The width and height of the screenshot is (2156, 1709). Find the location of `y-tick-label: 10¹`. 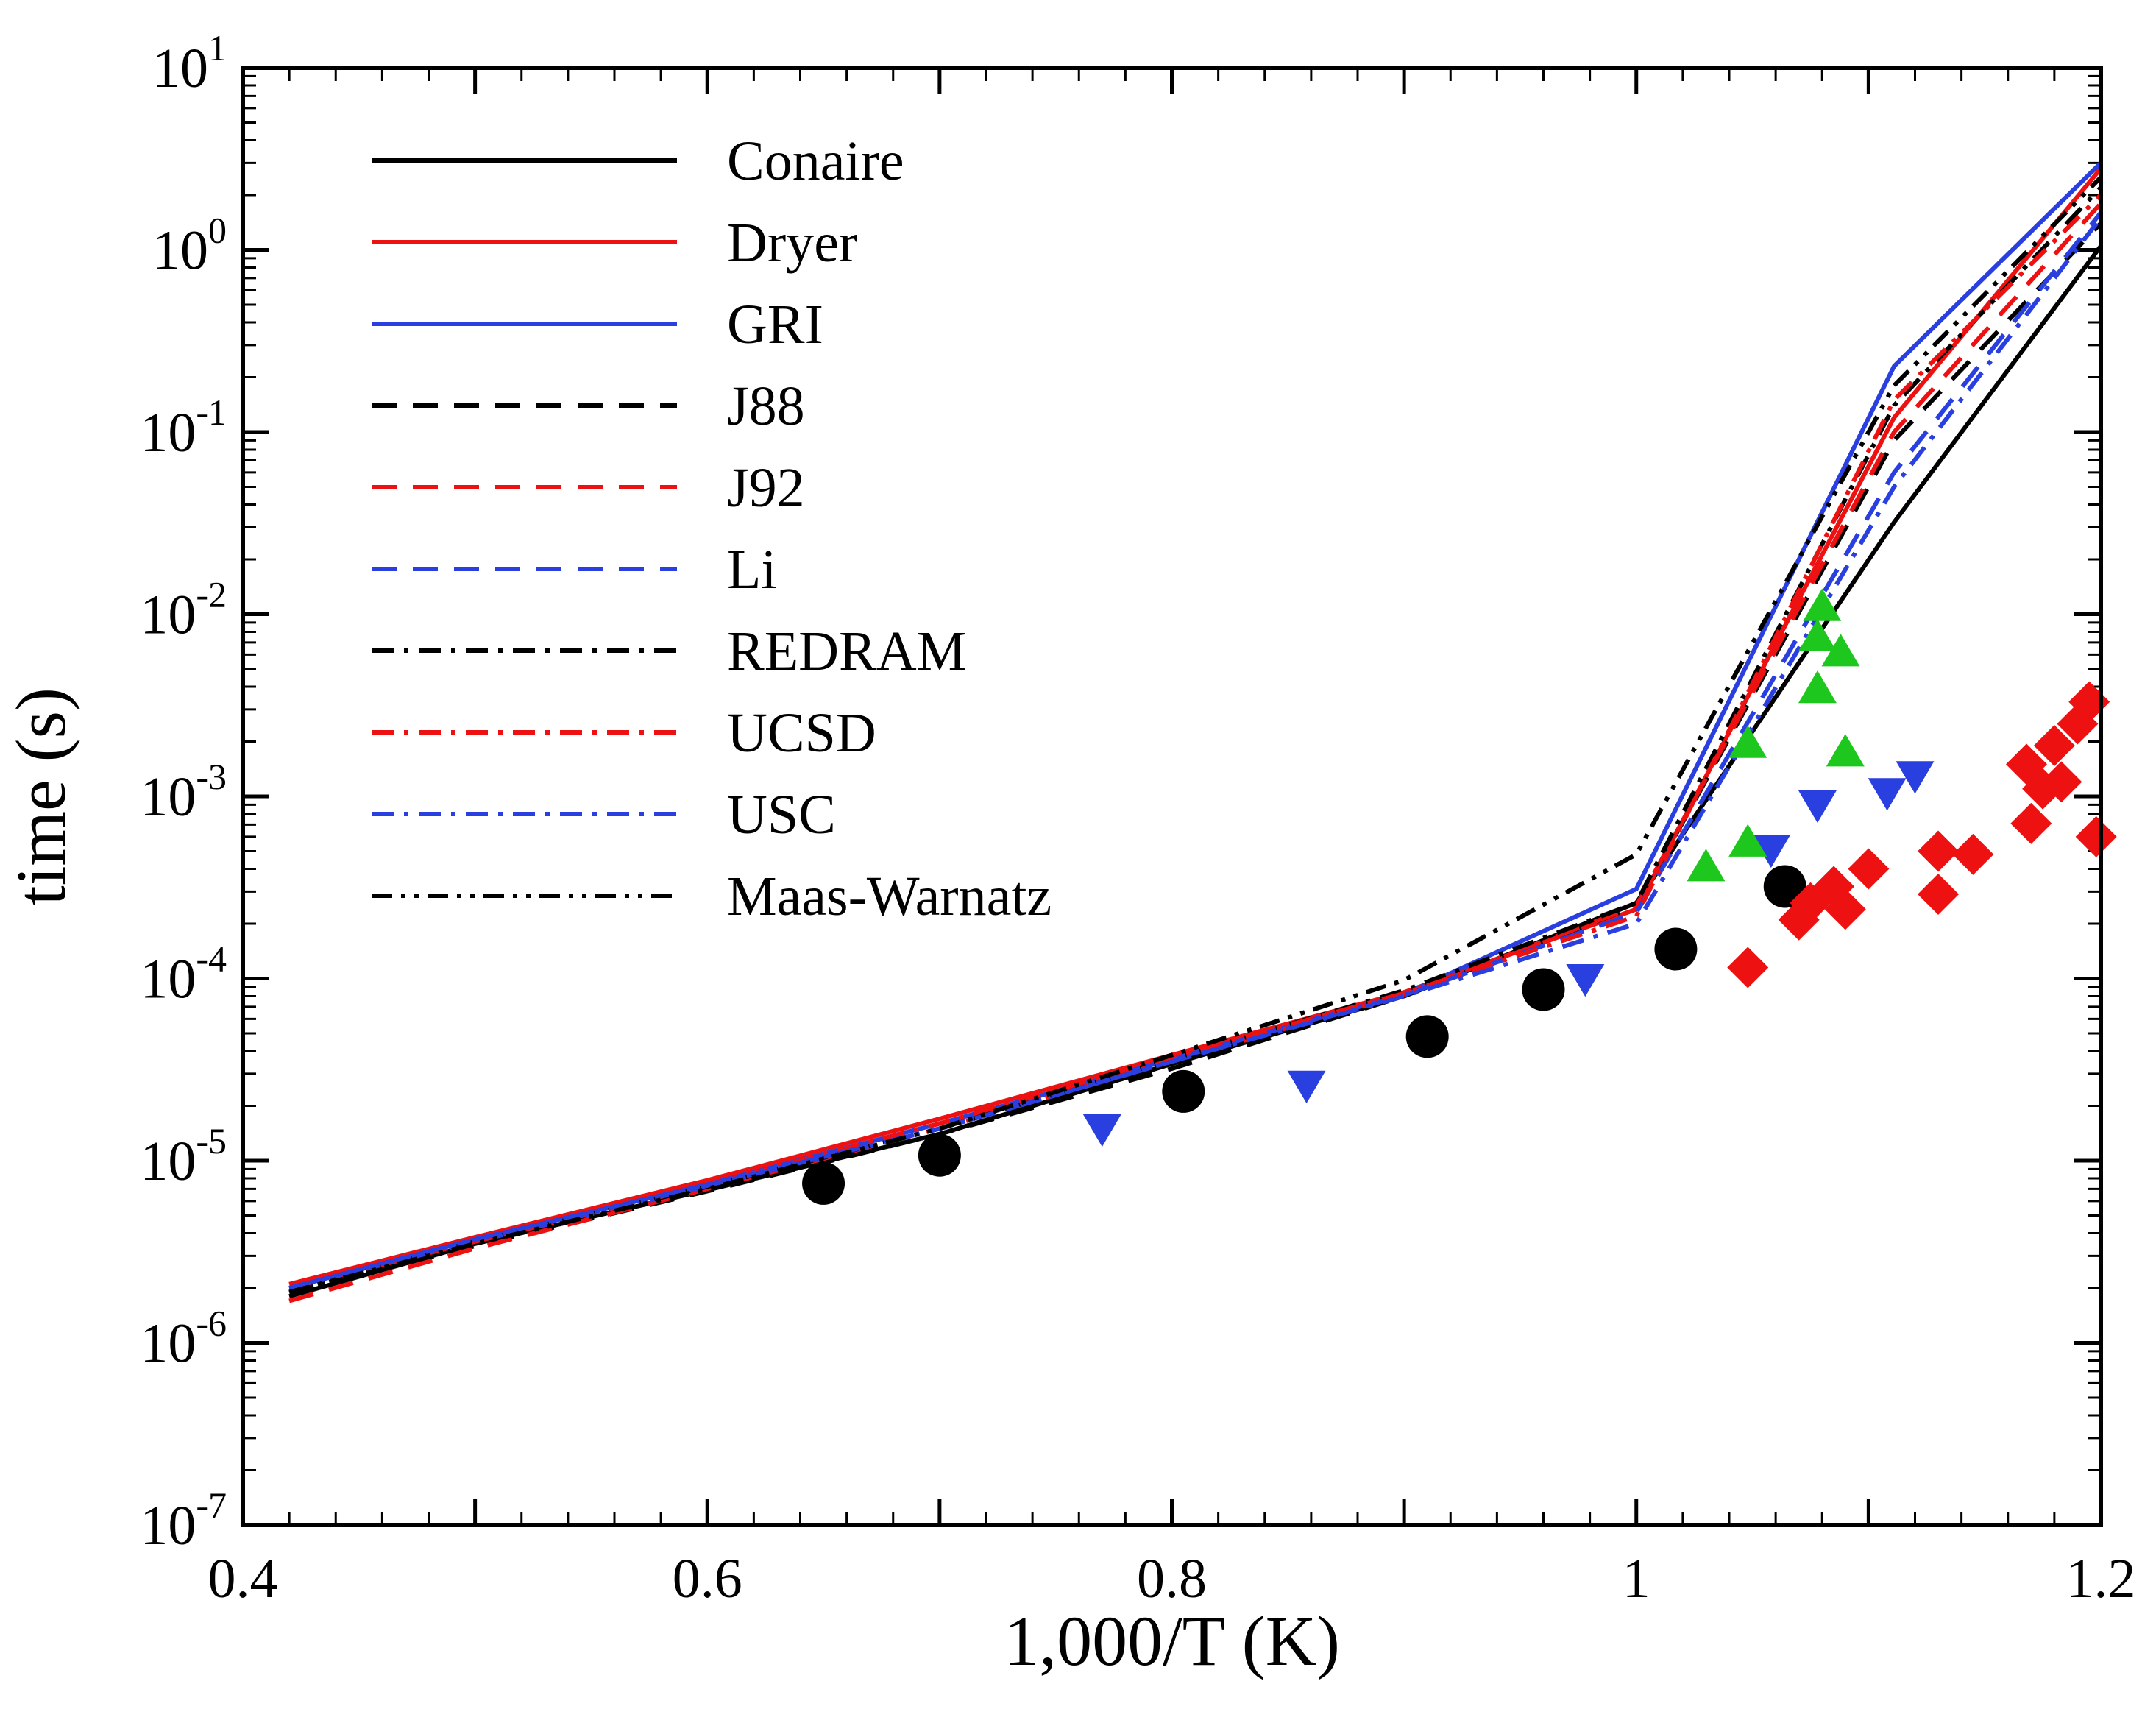

y-tick-label: 10¹ is located at coordinates (190, 63).